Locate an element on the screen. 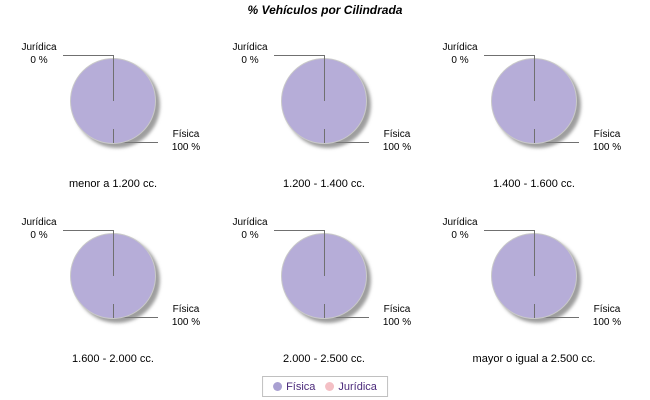 Image resolution: width=650 pixels, height=400 pixels. legend-item-juridica: Jurídica is located at coordinates (351, 387).